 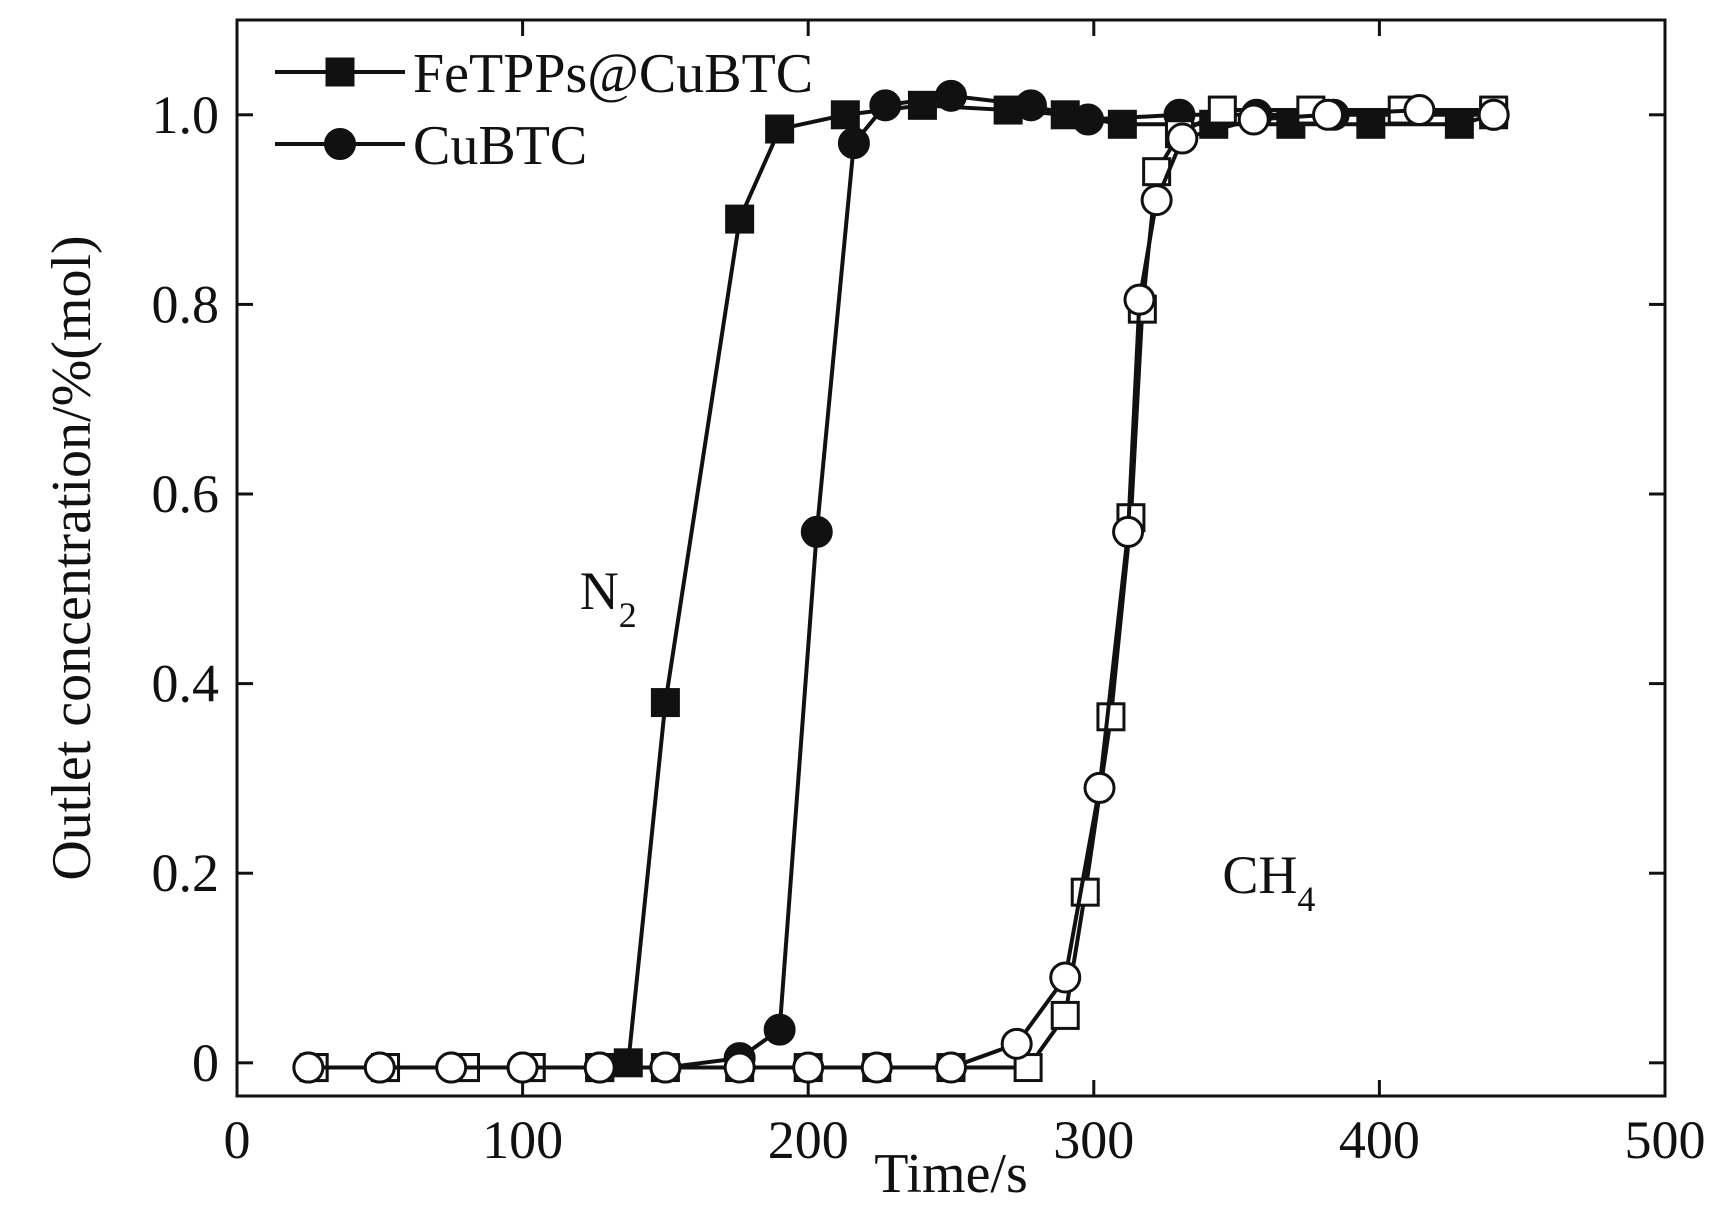 I want to click on annotation-subscript: 4, so click(x=1306, y=899).